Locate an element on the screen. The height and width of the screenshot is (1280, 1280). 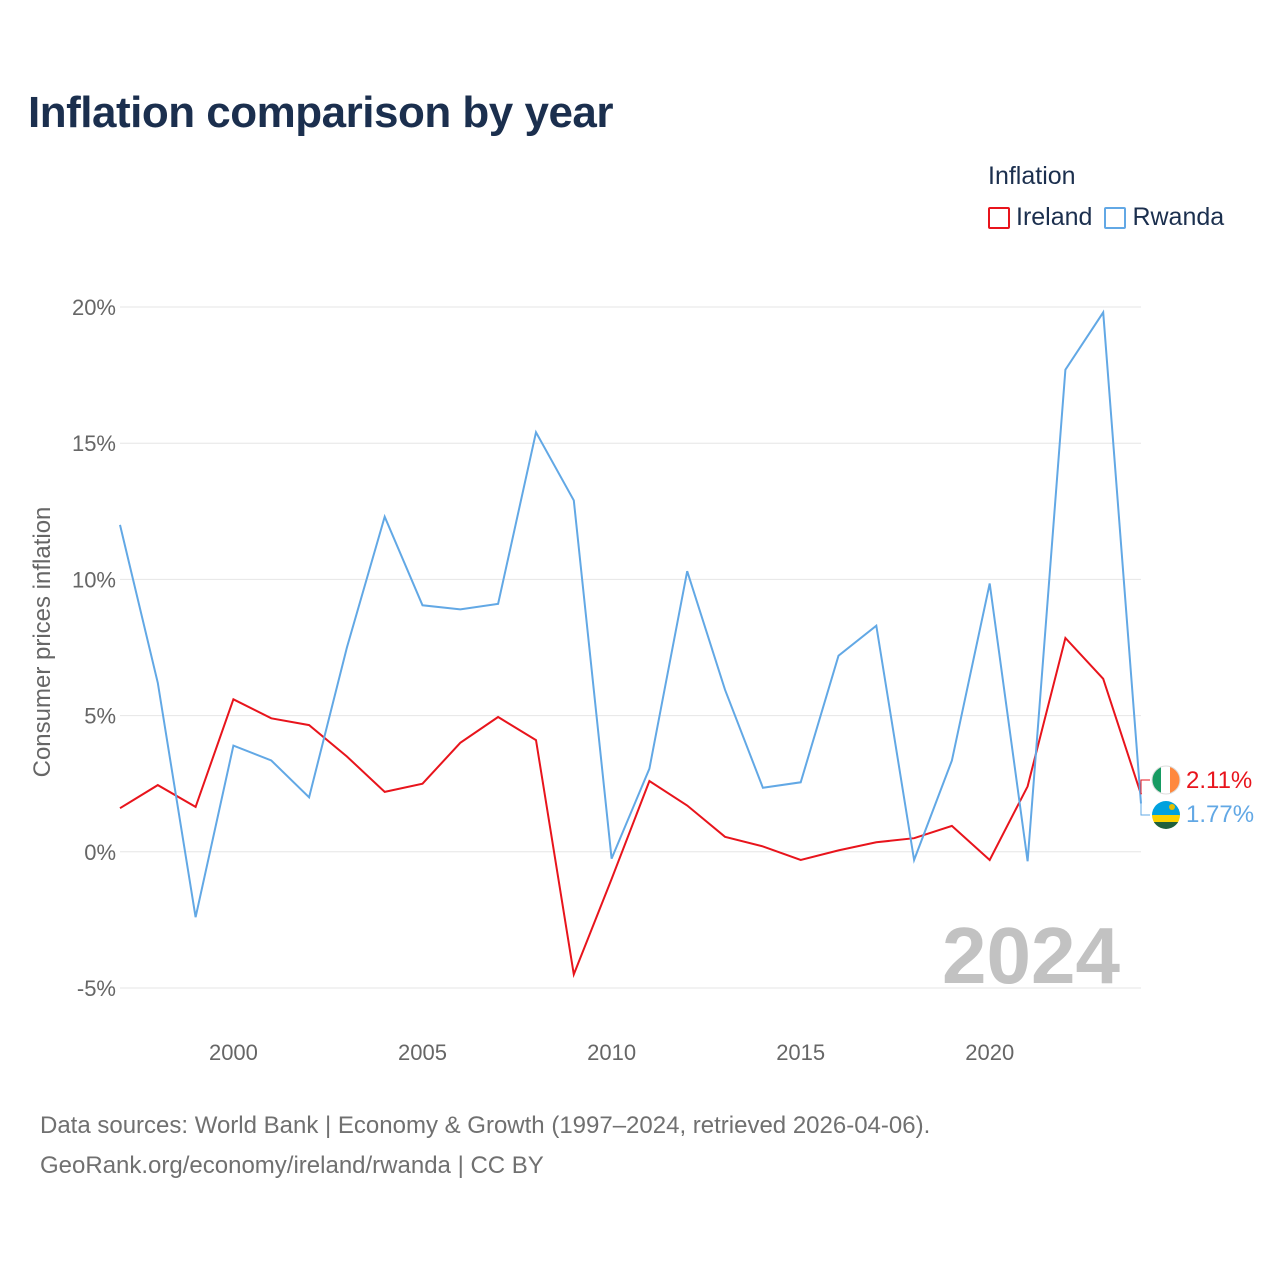
connector-rwanda is located at coordinates (1145, 809).